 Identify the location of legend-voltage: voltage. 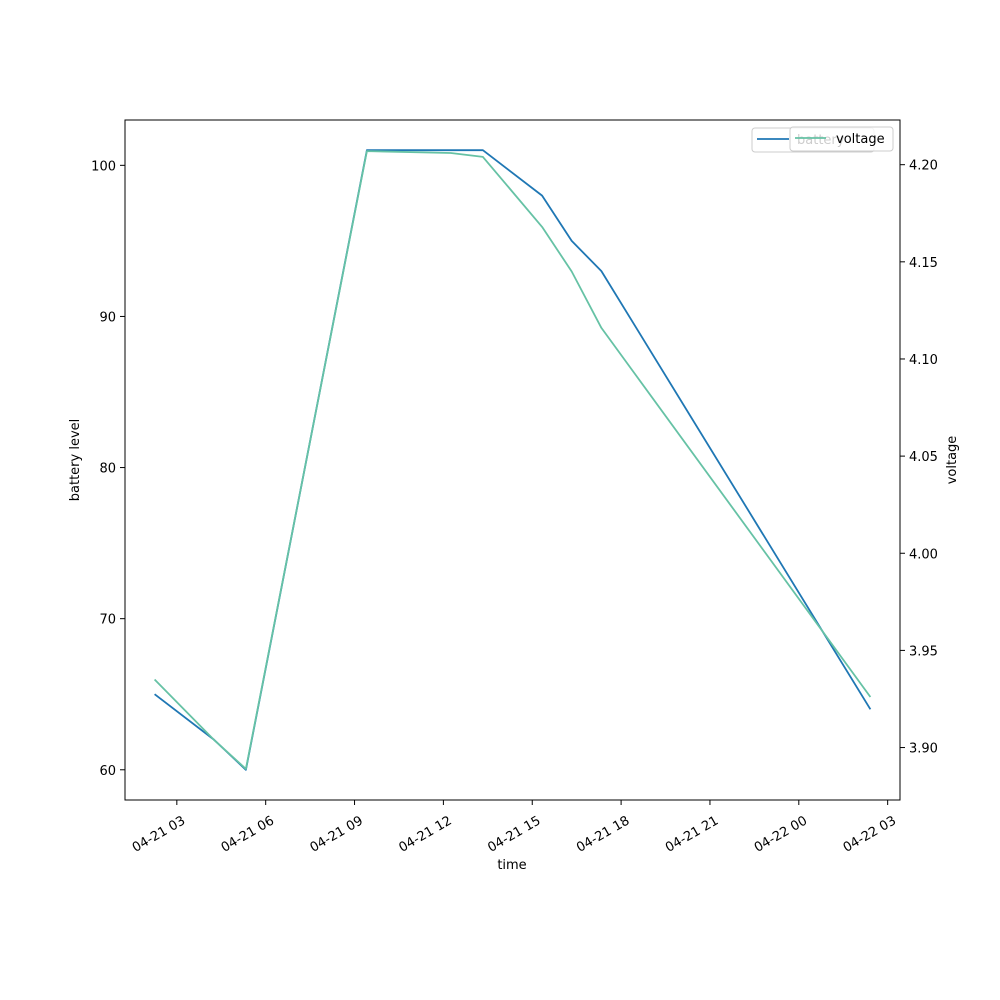
(841, 139).